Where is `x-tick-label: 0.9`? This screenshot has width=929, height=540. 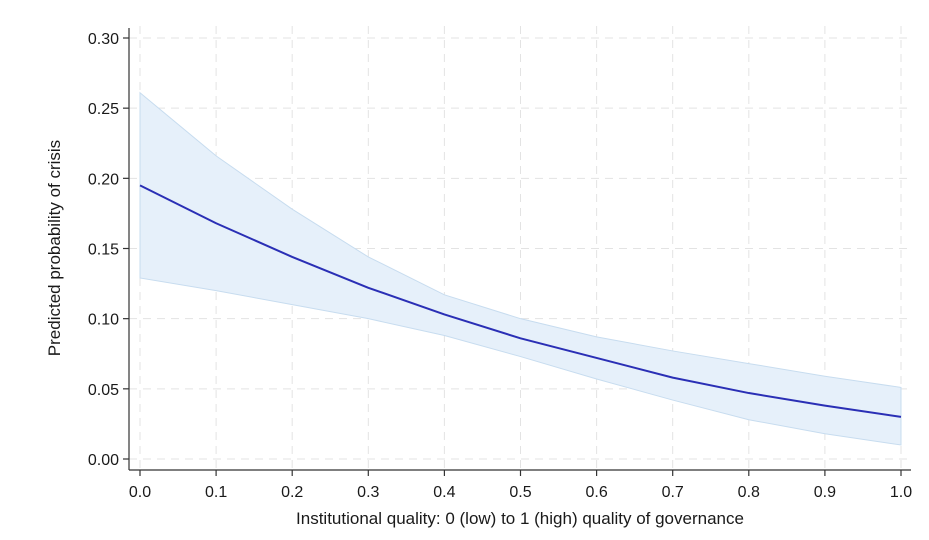 x-tick-label: 0.9 is located at coordinates (825, 492).